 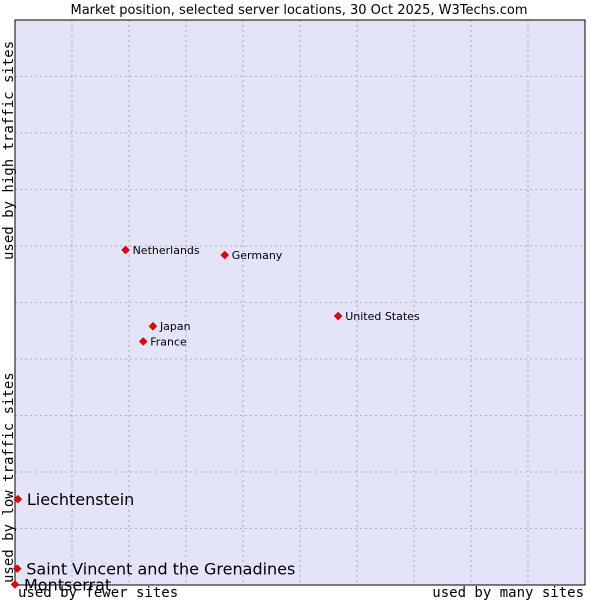 What do you see at coordinates (153, 326) in the screenshot?
I see `data-point-japan` at bounding box center [153, 326].